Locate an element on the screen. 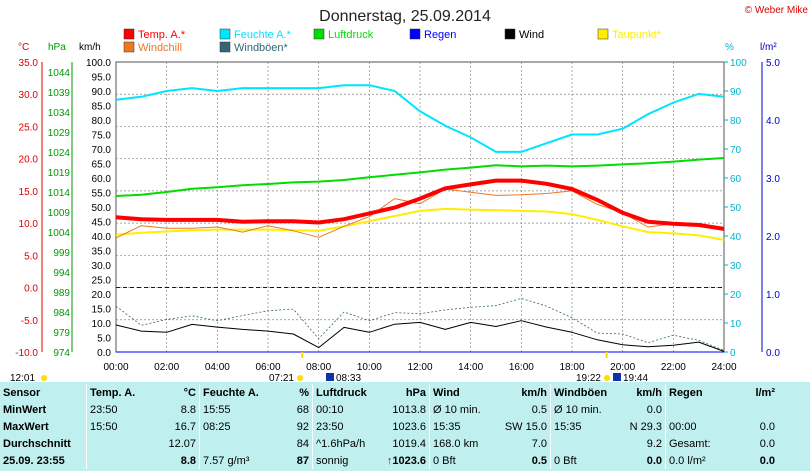  time-tick-label: 04:00 is located at coordinates (217, 367).